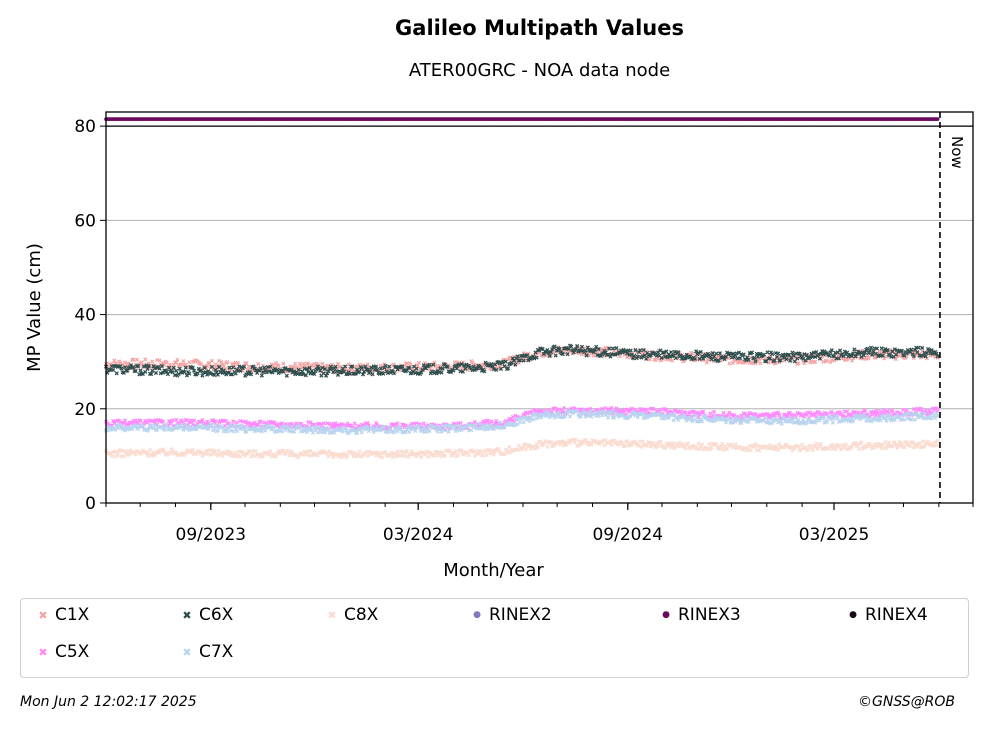 The height and width of the screenshot is (734, 993). What do you see at coordinates (187, 652) in the screenshot?
I see `legend-marker: ✖` at bounding box center [187, 652].